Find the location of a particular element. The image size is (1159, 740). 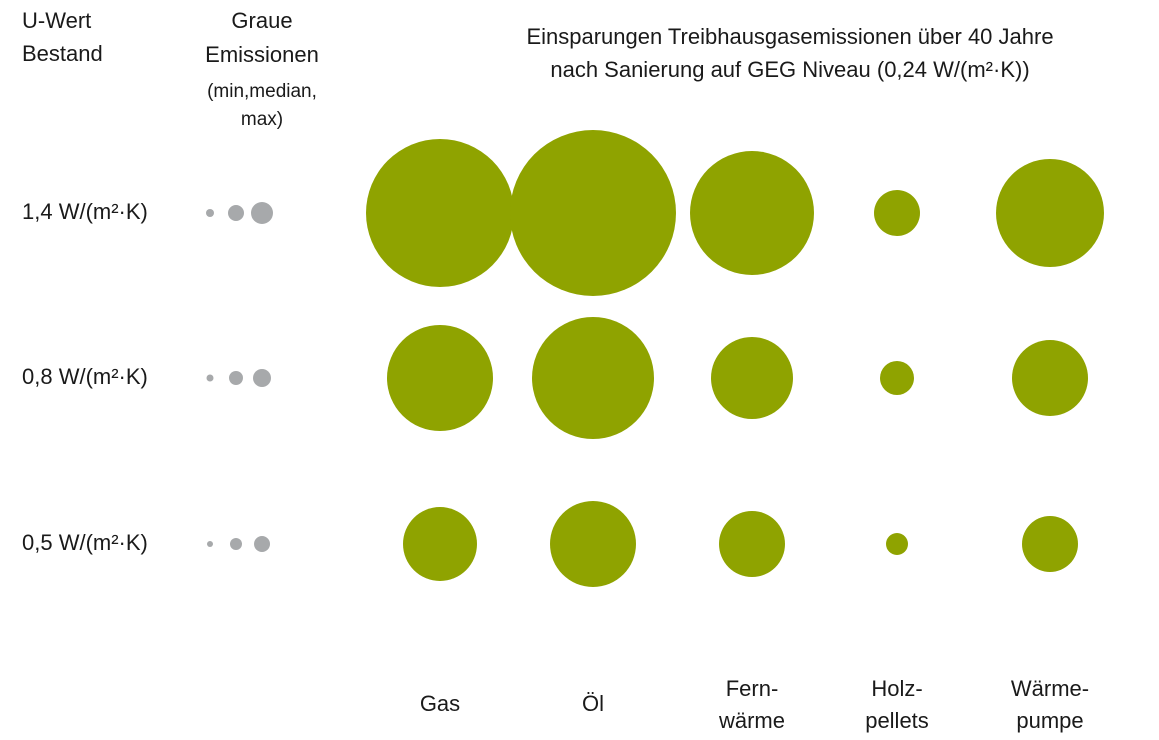

category-label: Gas is located at coordinates (440, 703).